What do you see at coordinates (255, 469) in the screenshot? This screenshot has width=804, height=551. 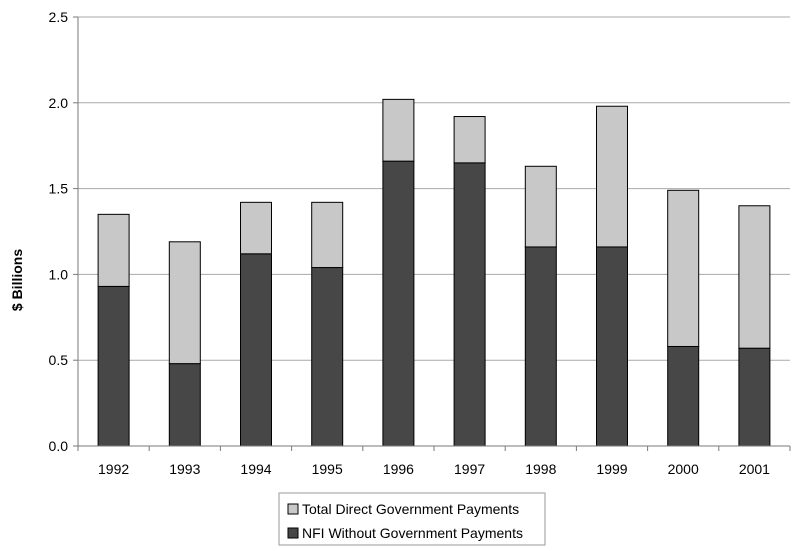 I see `x-tick-label: 1994` at bounding box center [255, 469].